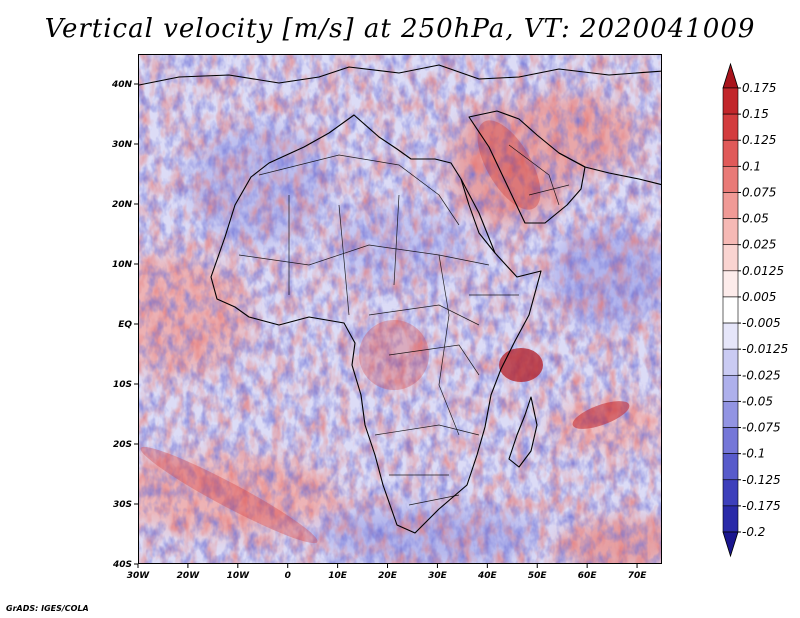 The width and height of the screenshot is (800, 618). I want to click on colorbar-label: -0.125, so click(761, 480).